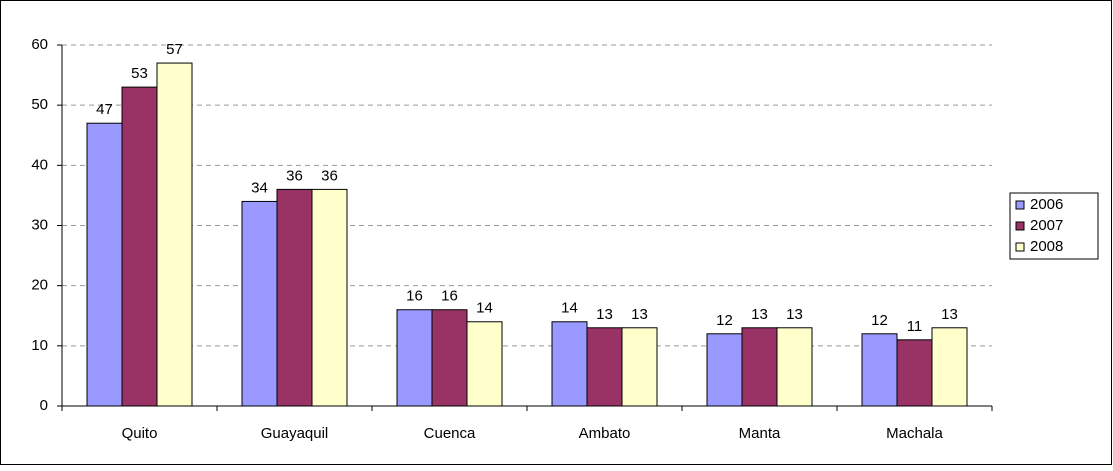 The height and width of the screenshot is (471, 1113). I want to click on y-tick-label: 20, so click(39, 285).